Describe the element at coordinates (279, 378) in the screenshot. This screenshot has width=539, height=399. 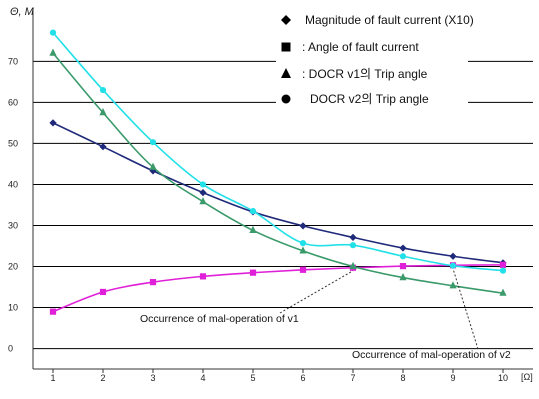
I see `x-tick-labels: 1 2 3 4 5 6 7 8 9 10` at that location.